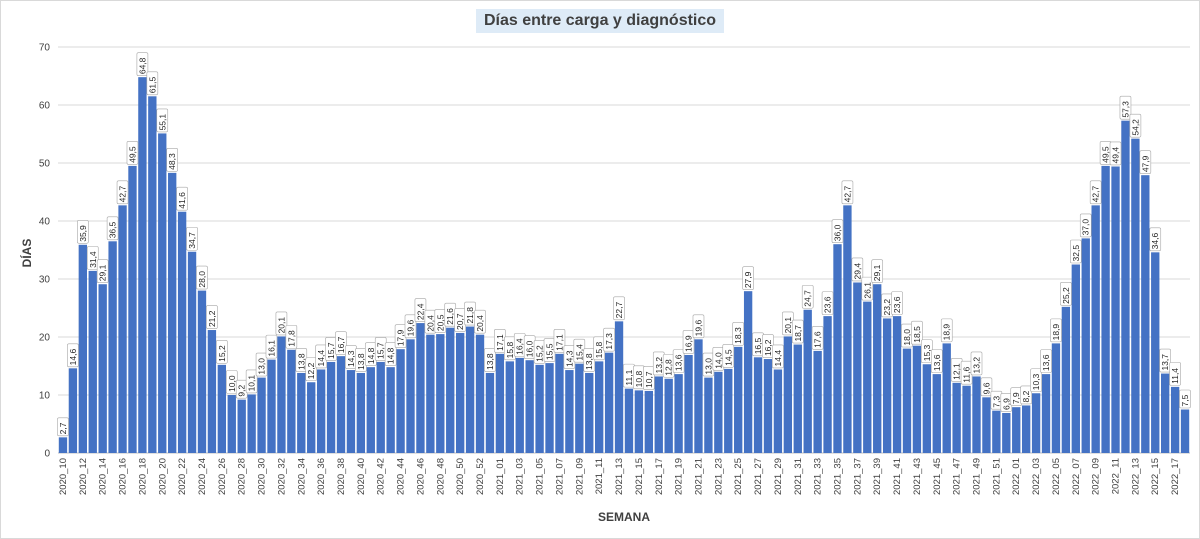  What do you see at coordinates (132, 154) in the screenshot?
I see `data-label-text: 49,5` at bounding box center [132, 154].